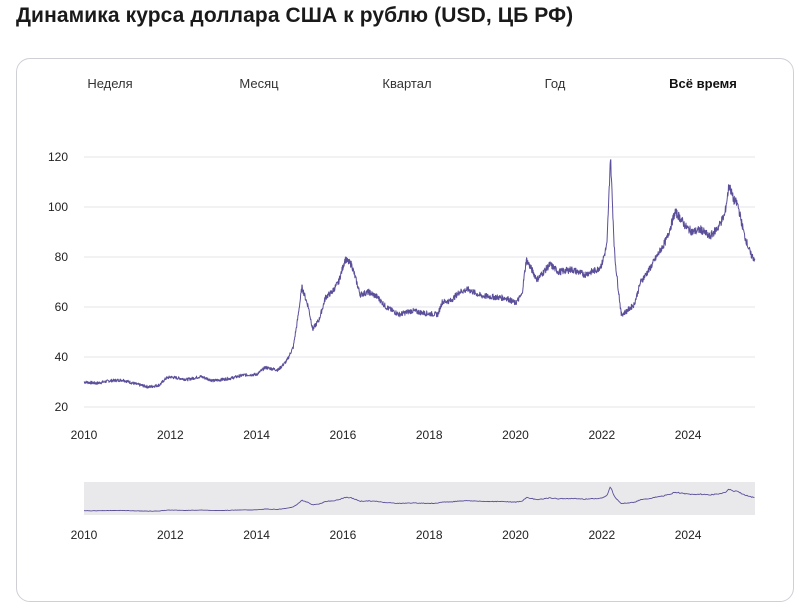 The height and width of the screenshot is (610, 804). I want to click on x-tick-label: 2024, so click(688, 435).